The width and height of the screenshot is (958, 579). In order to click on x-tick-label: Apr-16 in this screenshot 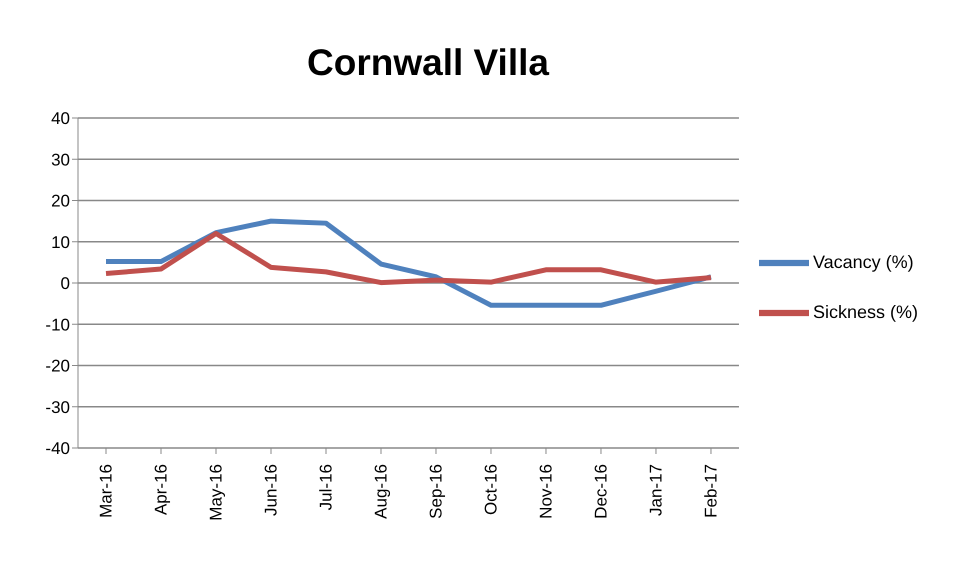, I will do `click(160, 490)`.